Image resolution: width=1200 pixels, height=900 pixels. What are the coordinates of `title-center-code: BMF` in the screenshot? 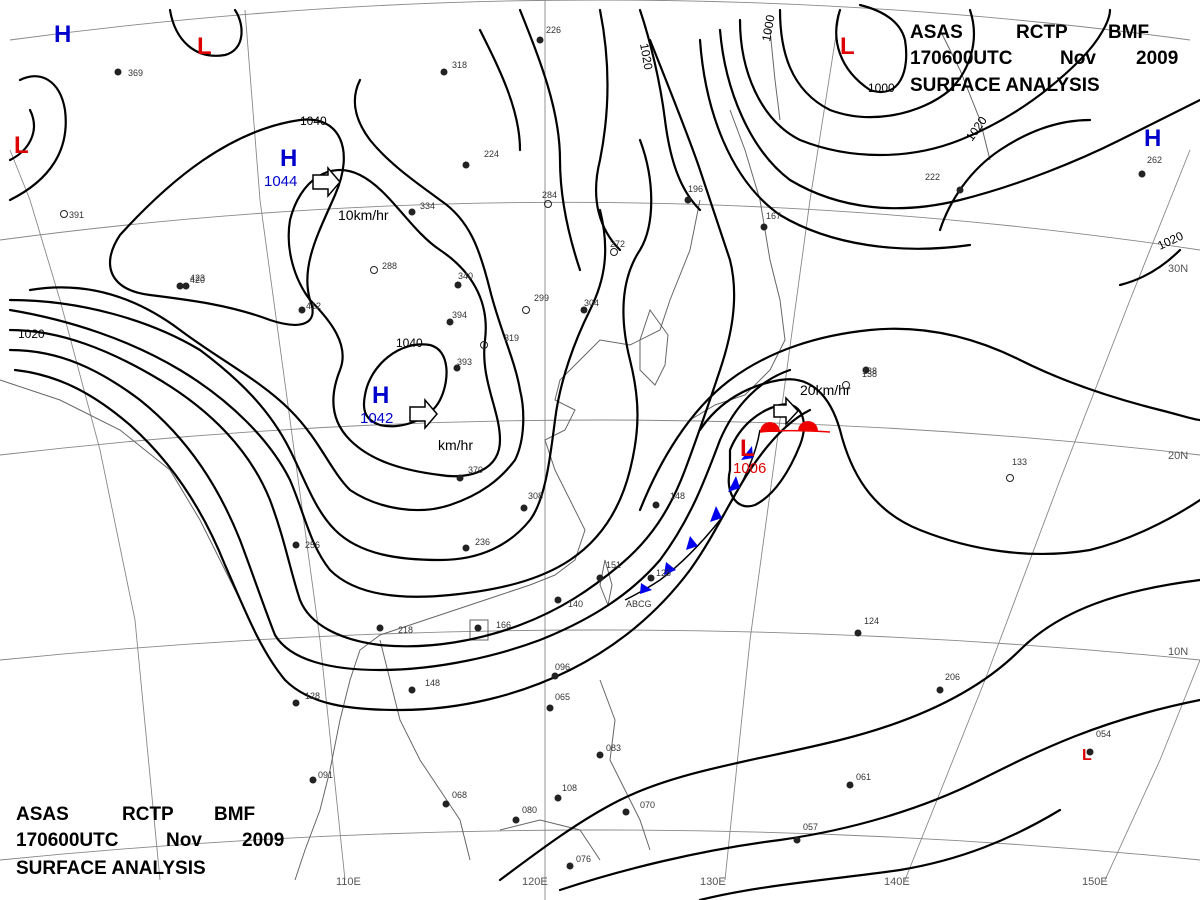 It's located at (234, 814).